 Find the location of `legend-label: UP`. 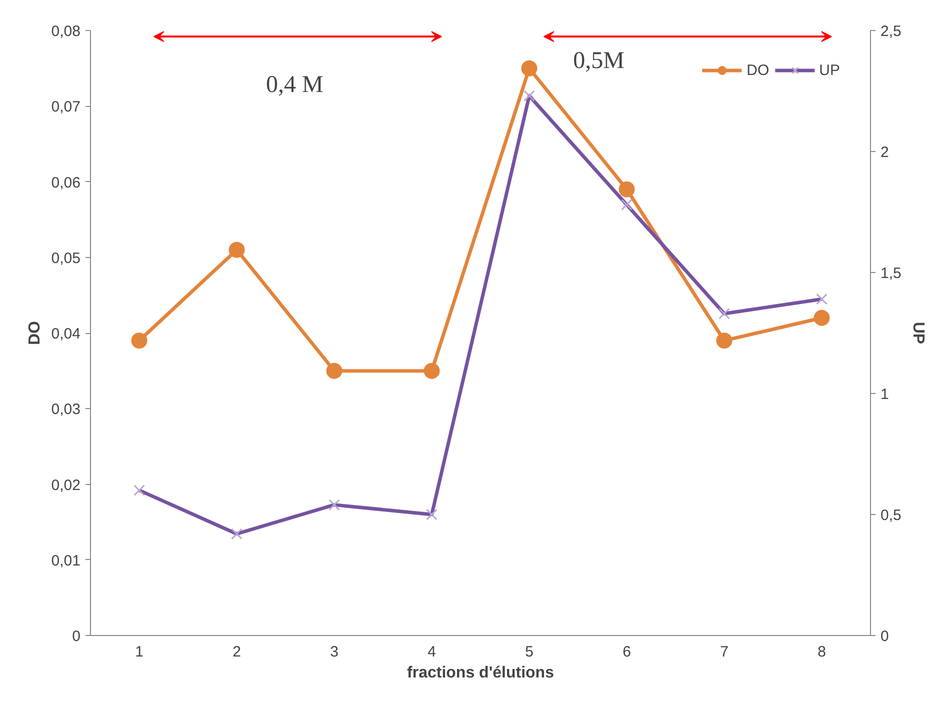

legend-label: UP is located at coordinates (829, 70).